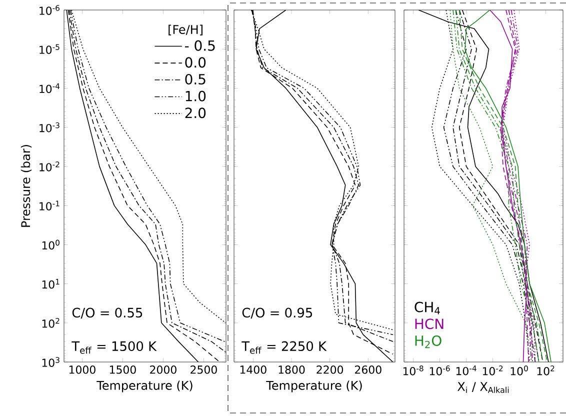 The width and height of the screenshot is (566, 416). I want to click on x-tick-label: 1000, so click(82, 370).